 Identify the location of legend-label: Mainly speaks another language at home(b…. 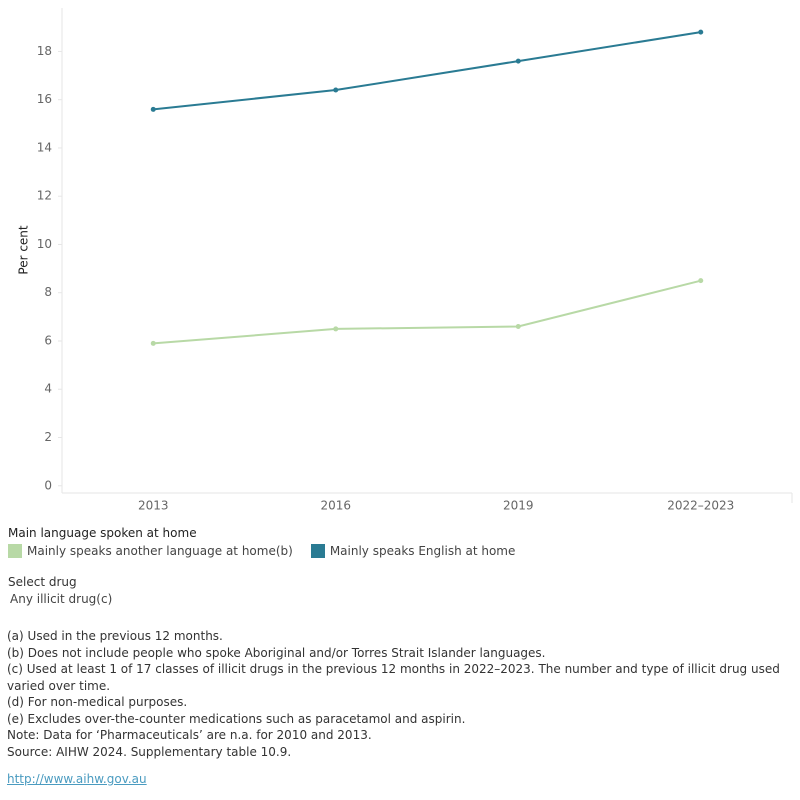
(160, 551).